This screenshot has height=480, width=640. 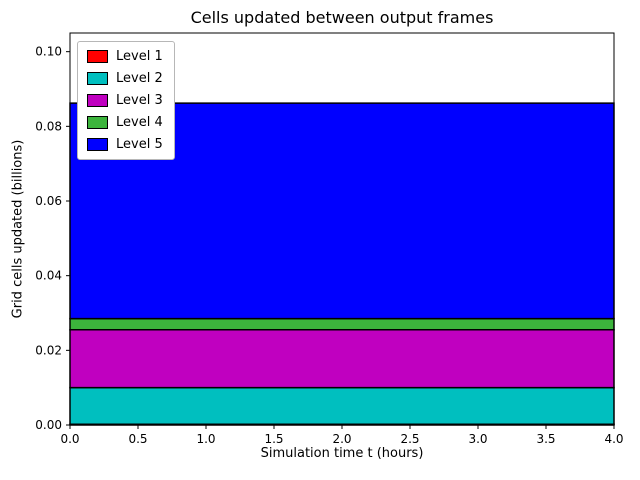 I want to click on x-tick-label: 0.5, so click(x=137, y=439).